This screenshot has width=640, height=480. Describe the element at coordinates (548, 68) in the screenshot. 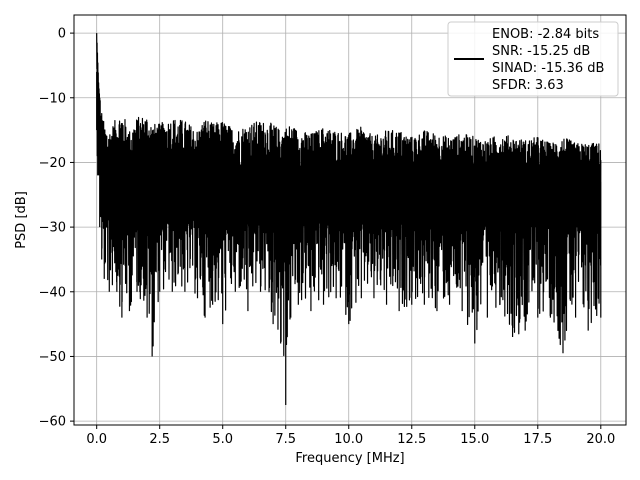

I see `legend-entry: SINAD: -15.36 dB` at that location.